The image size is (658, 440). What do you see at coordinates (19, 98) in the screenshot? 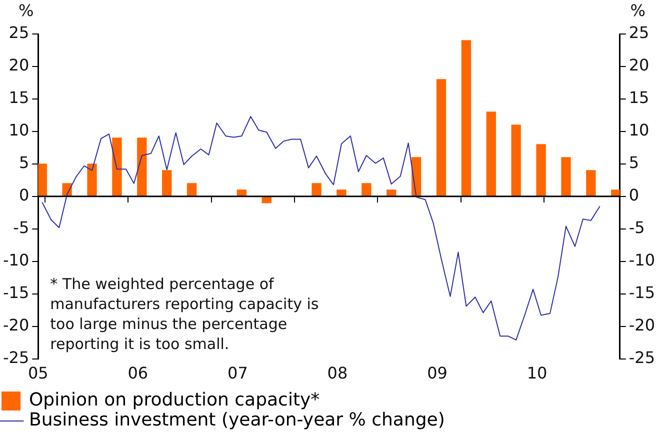
I see `y-tick-label: 15` at bounding box center [19, 98].